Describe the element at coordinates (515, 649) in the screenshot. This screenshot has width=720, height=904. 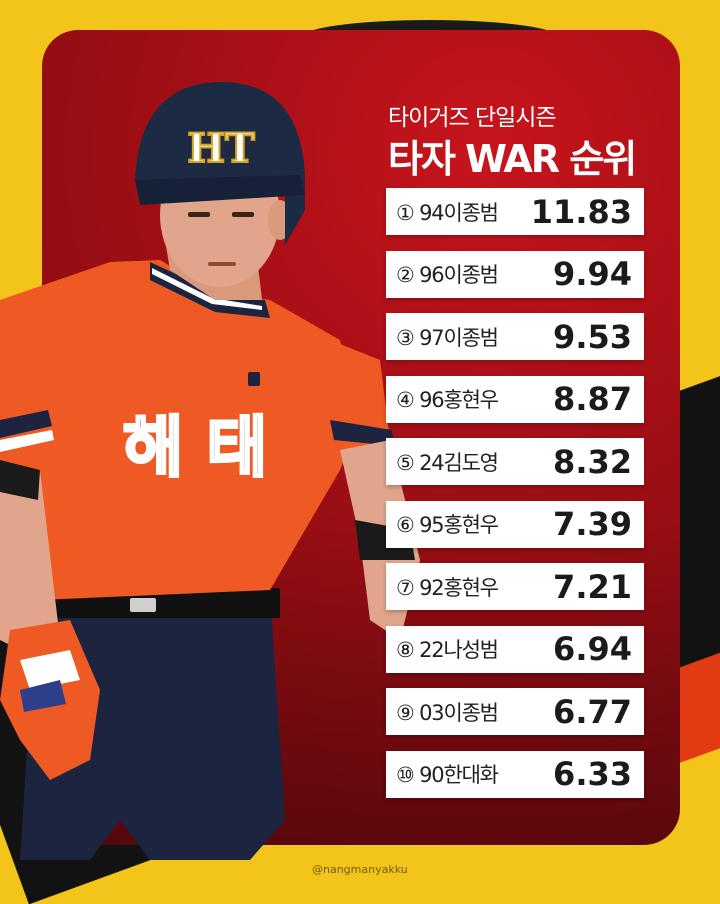
I see `rank-row-8: ⑧ 22나성범 6.94` at that location.